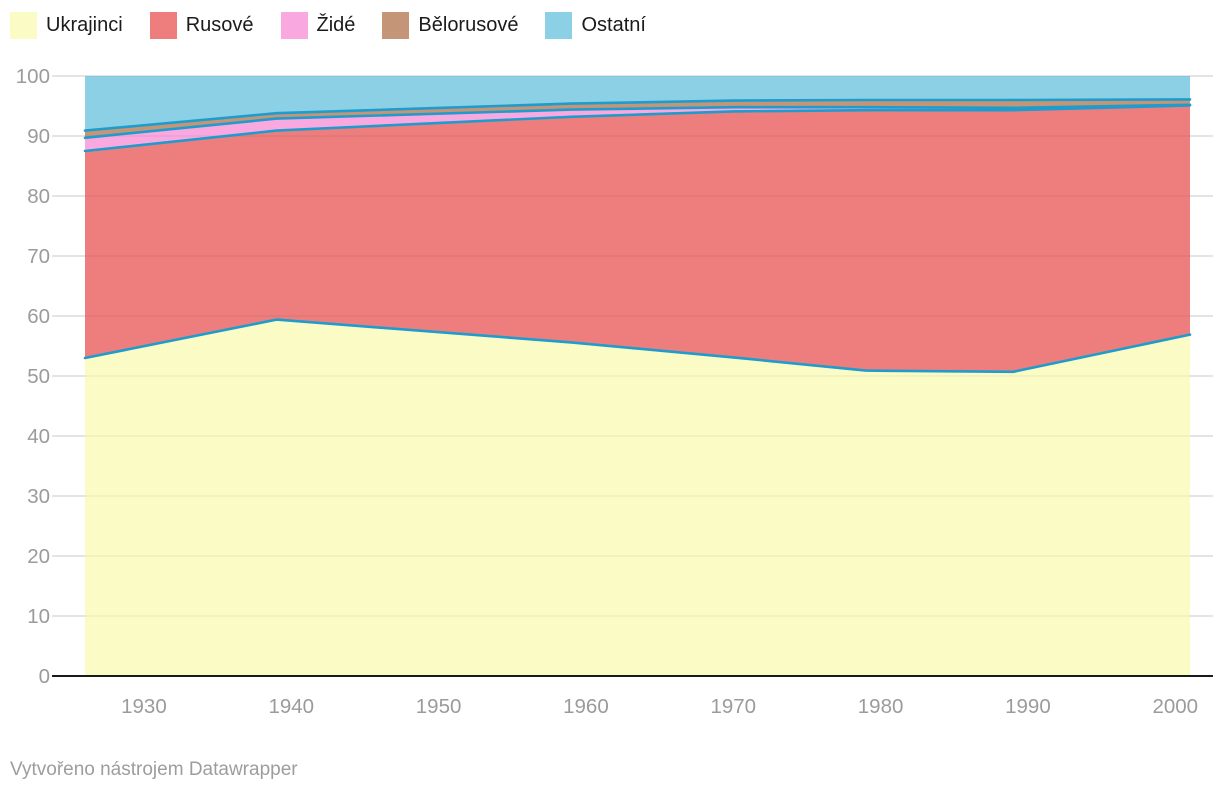 This screenshot has height=801, width=1220. What do you see at coordinates (38, 556) in the screenshot?
I see `y-axis-tick-label: 20` at bounding box center [38, 556].